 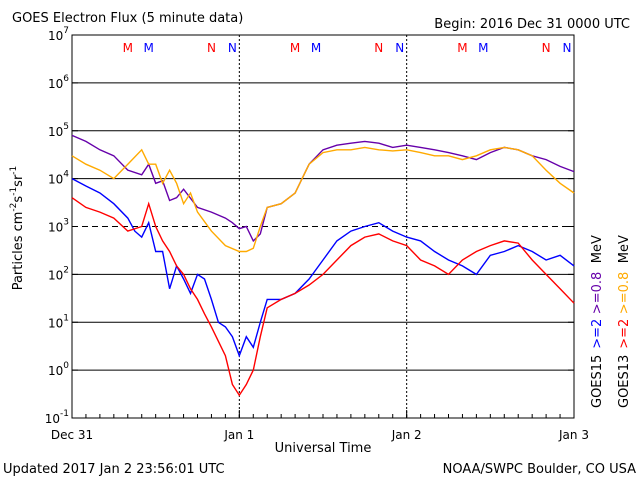 I want to click on y-tick-label: 10⁶, so click(x=58, y=82).